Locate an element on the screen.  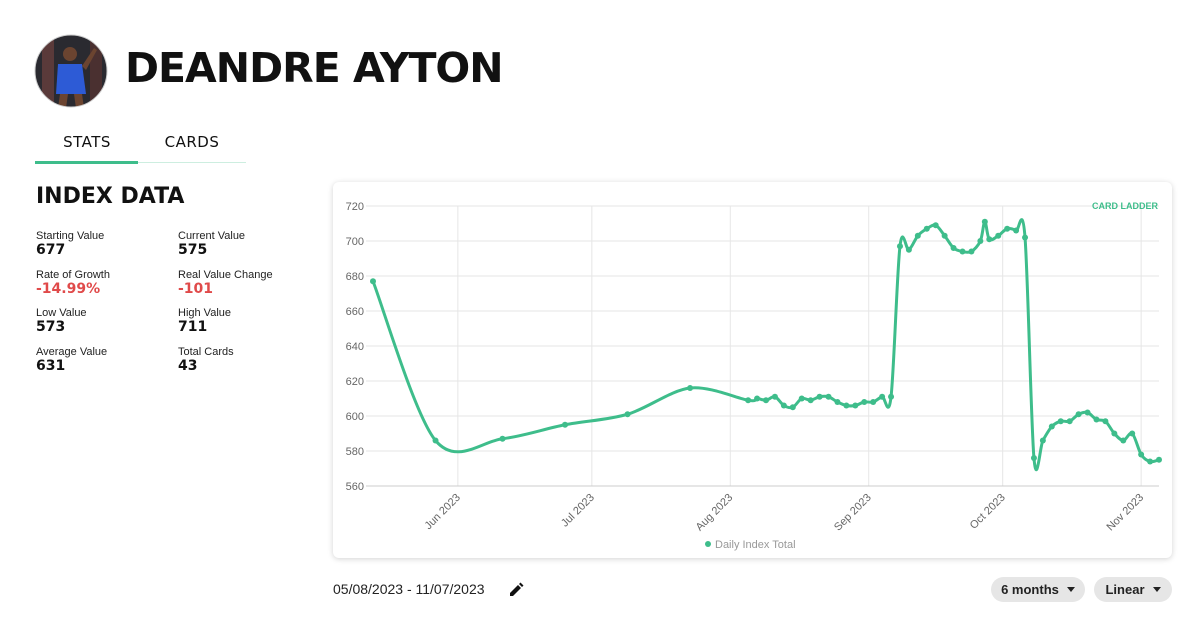
y-tick-label: 720 is located at coordinates (355, 207).